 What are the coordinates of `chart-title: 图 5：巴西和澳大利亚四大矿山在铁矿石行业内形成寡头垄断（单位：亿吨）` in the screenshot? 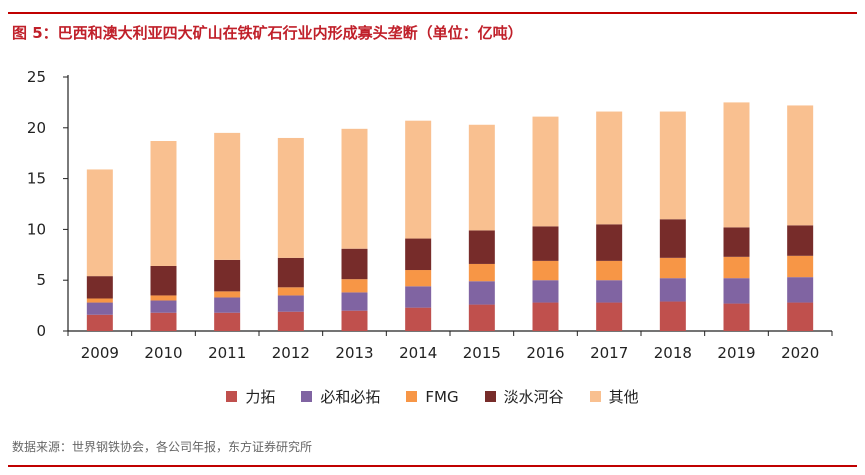 It's located at (267, 33).